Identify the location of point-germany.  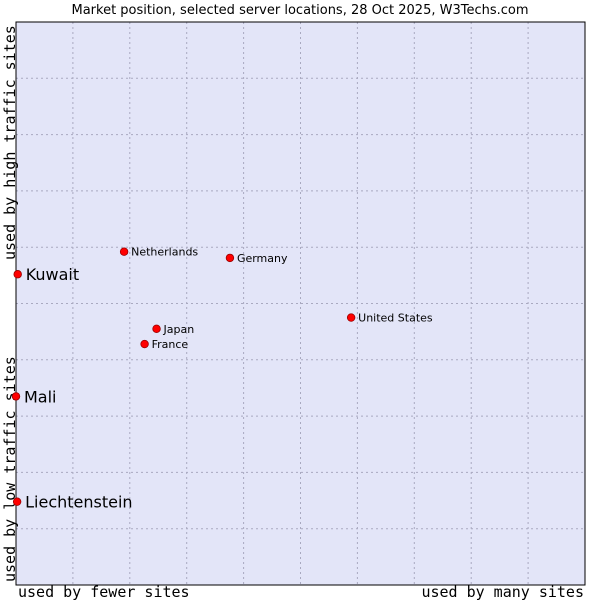
(230, 258).